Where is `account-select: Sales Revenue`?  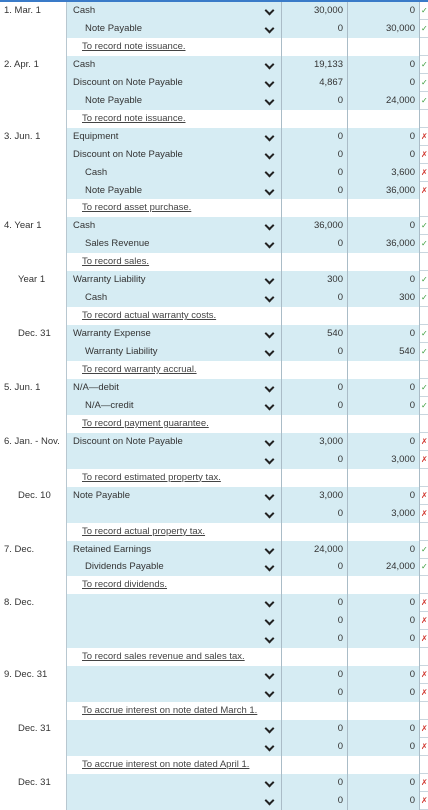 account-select: Sales Revenue is located at coordinates (174, 244).